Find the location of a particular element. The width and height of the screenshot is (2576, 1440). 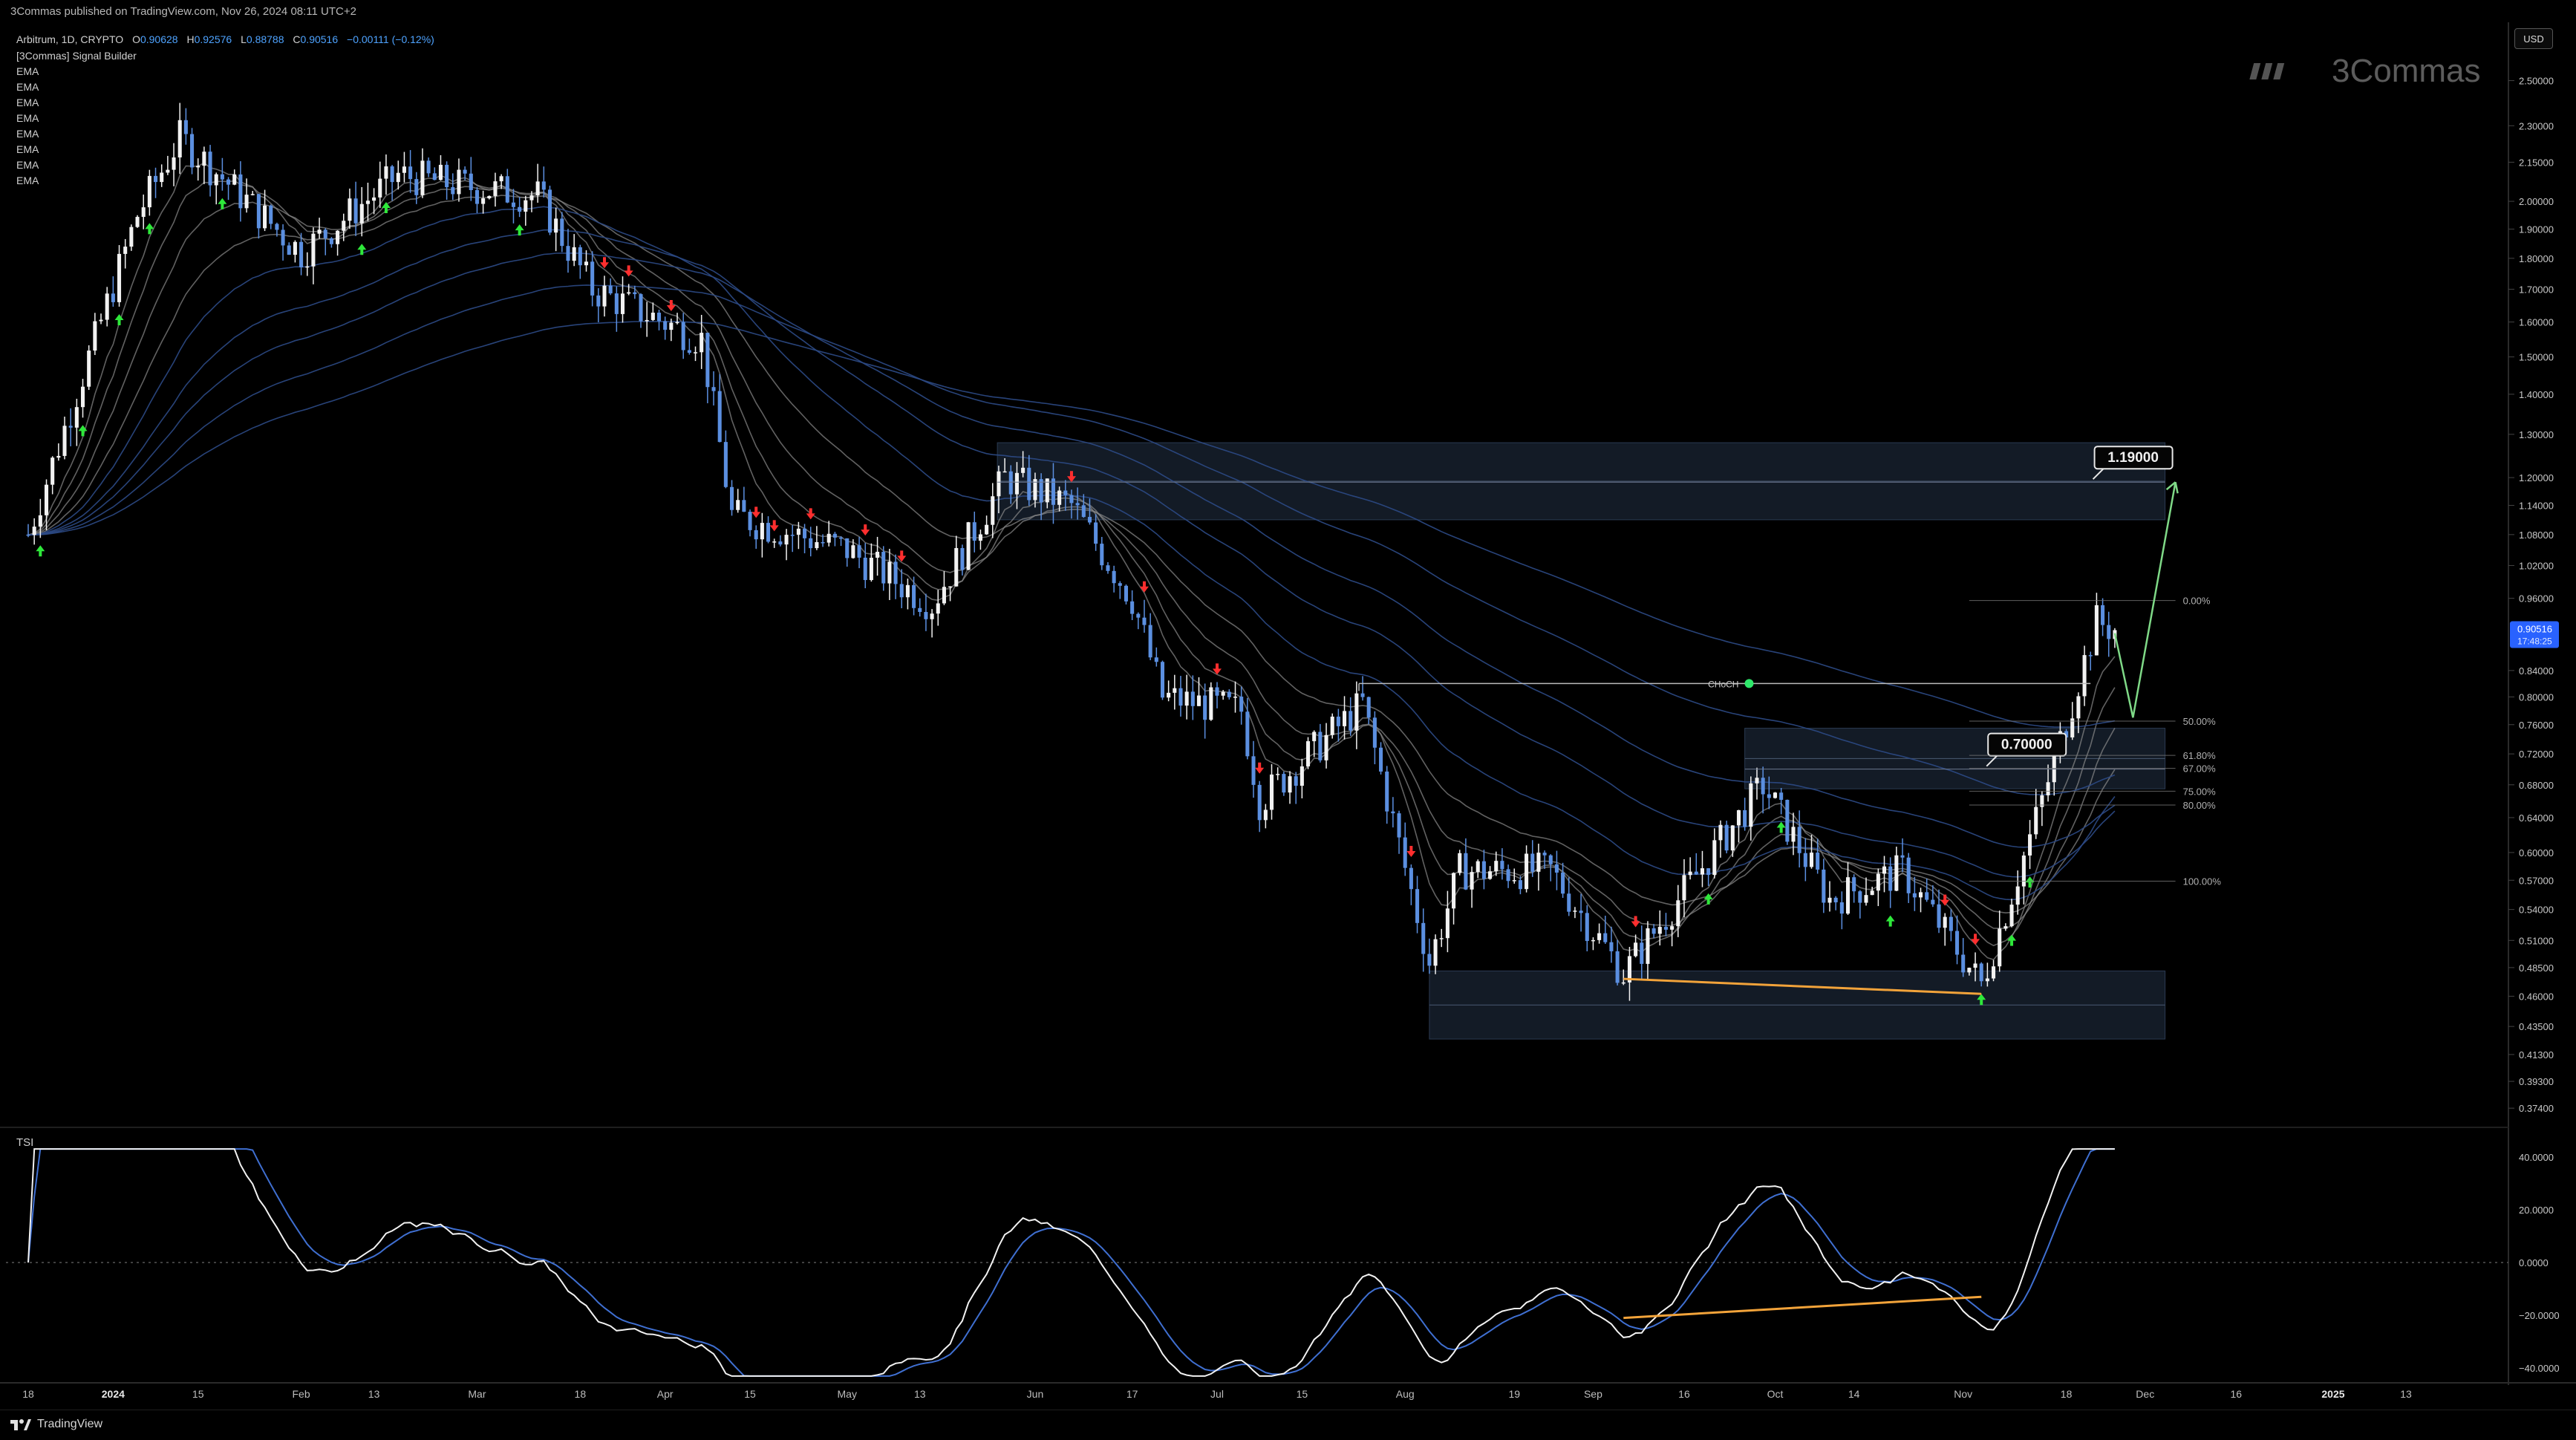

time-tick-label: 2024 is located at coordinates (113, 1394).